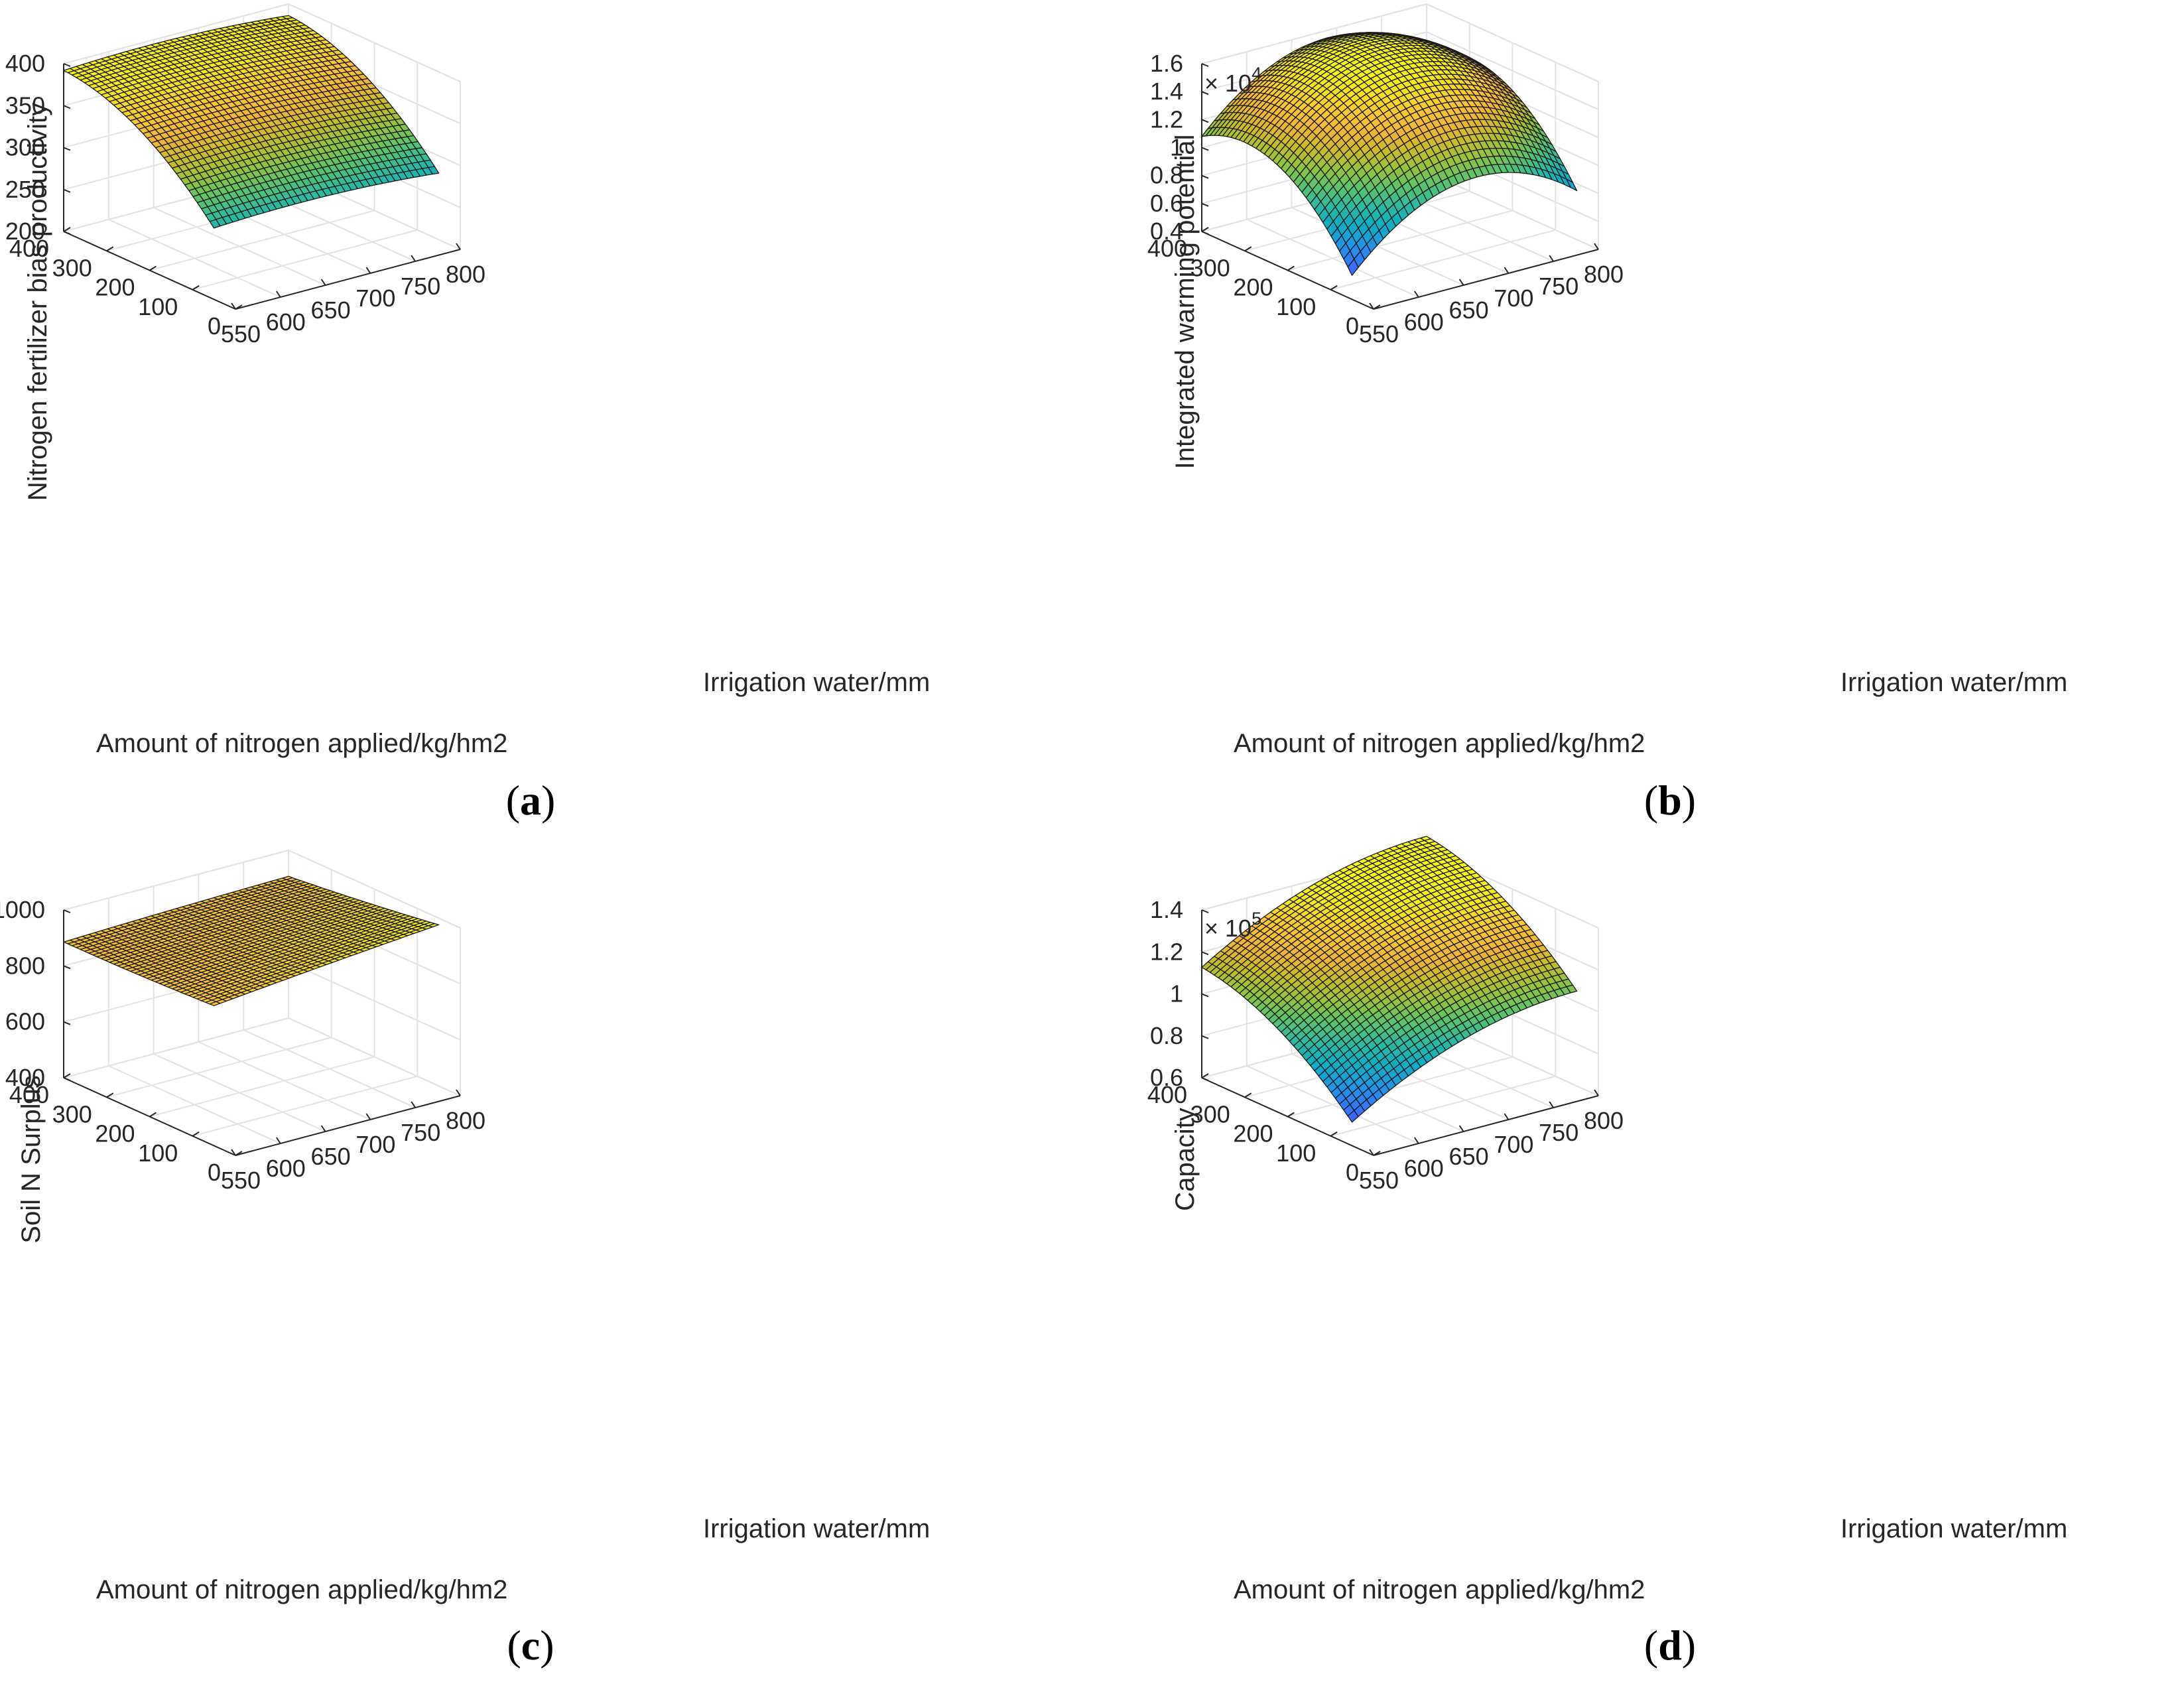 The image size is (2184, 1684). Describe the element at coordinates (1439, 743) in the screenshot. I see `panel-b-ylabel: Amount of nitrogen applied/kg/hm2` at that location.